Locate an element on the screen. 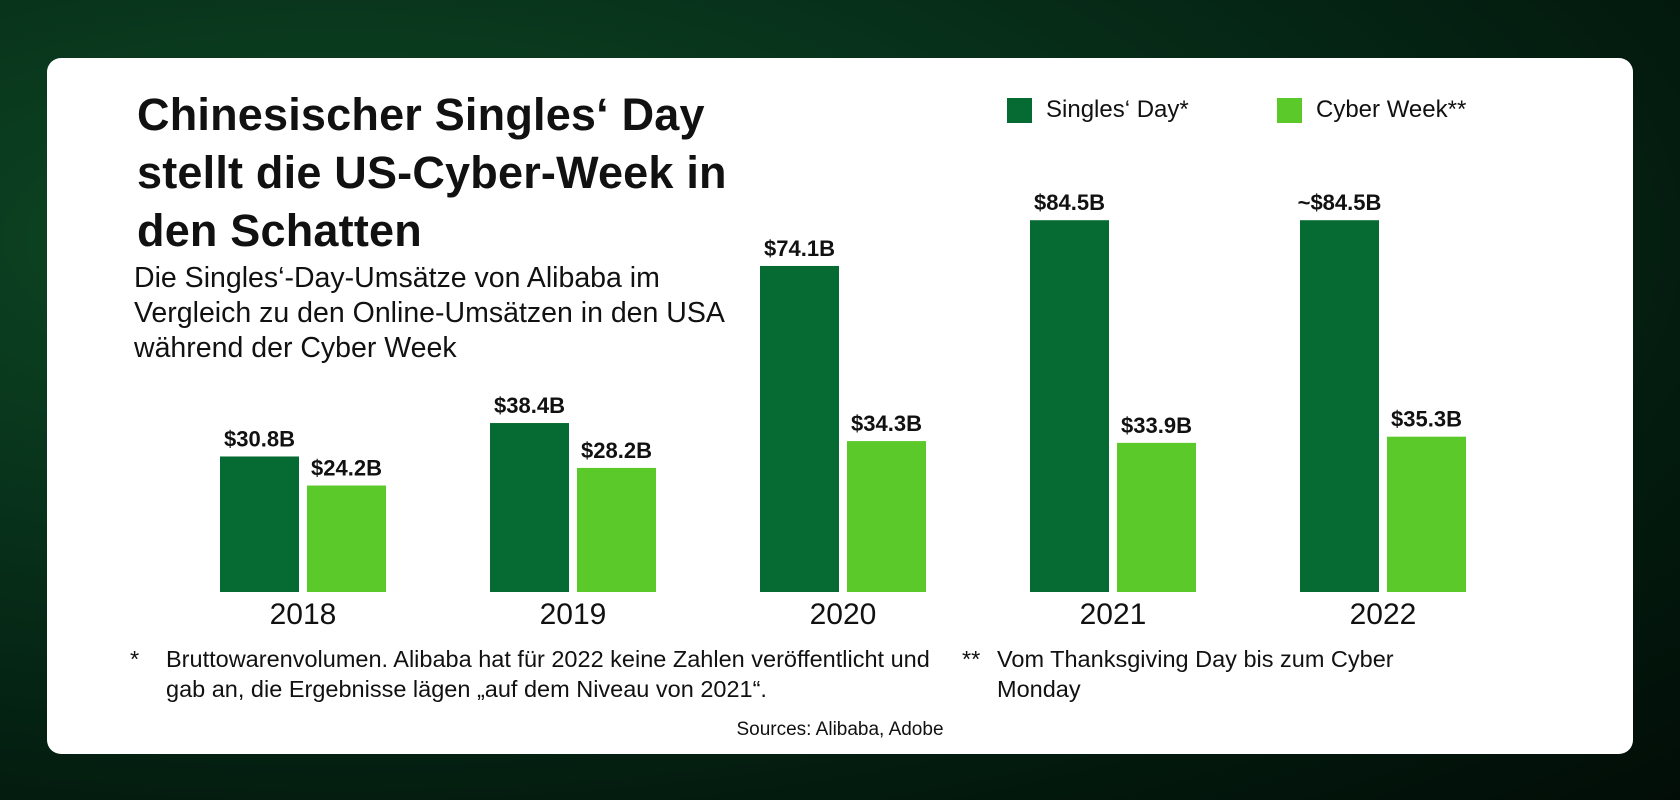 Image resolution: width=1680 pixels, height=800 pixels. x-tick-label-2019: 2019 is located at coordinates (573, 614).